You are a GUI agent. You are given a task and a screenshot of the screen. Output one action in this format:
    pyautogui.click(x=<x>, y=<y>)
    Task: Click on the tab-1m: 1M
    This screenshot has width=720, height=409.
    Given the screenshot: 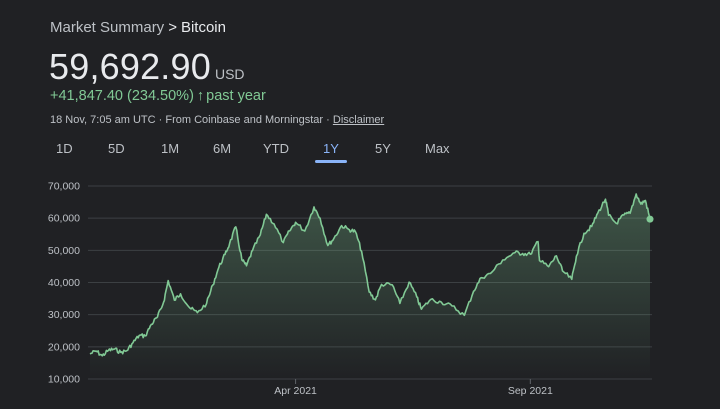 What is the action you would take?
    pyautogui.click(x=170, y=148)
    